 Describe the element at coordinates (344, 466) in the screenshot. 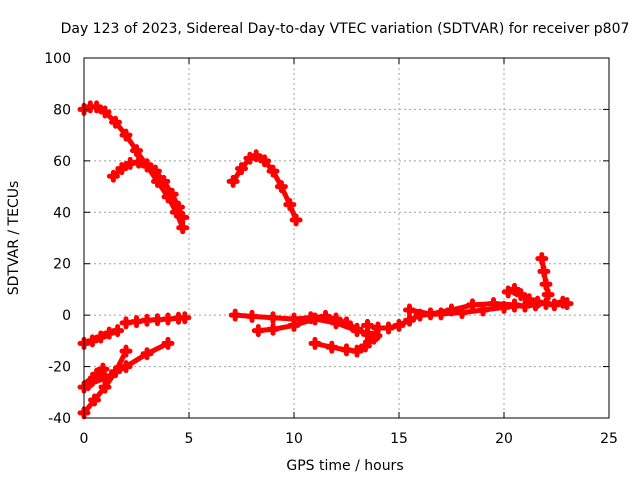

I see `x-axis-label: GPS time / hours` at that location.